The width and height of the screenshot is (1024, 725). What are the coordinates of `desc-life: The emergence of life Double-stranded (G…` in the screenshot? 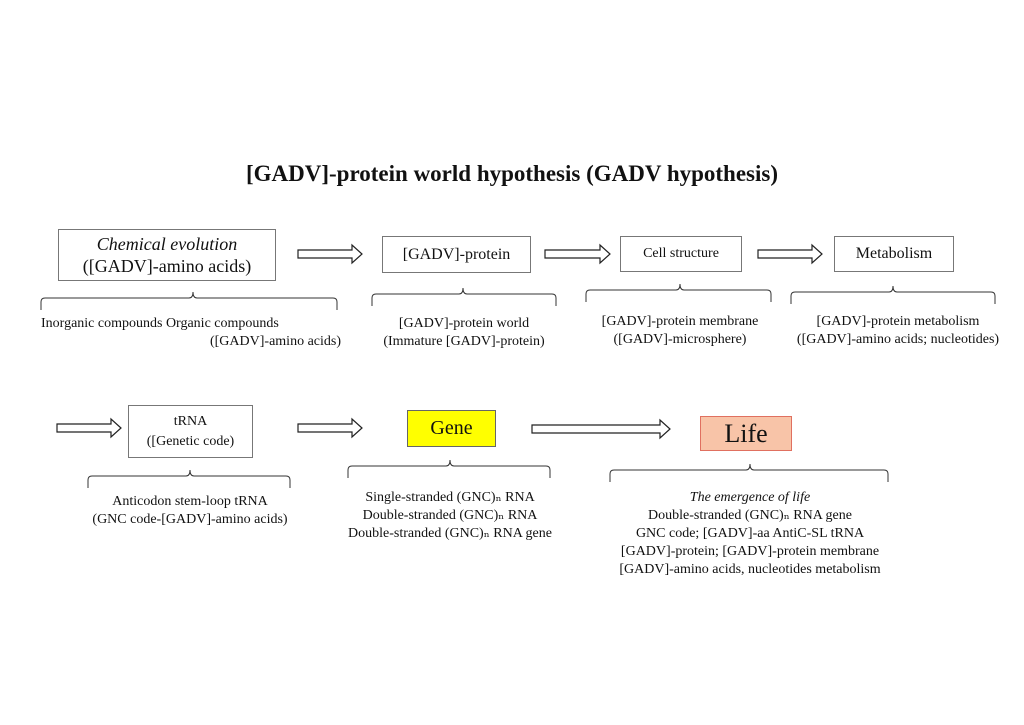 It's located at (750, 534).